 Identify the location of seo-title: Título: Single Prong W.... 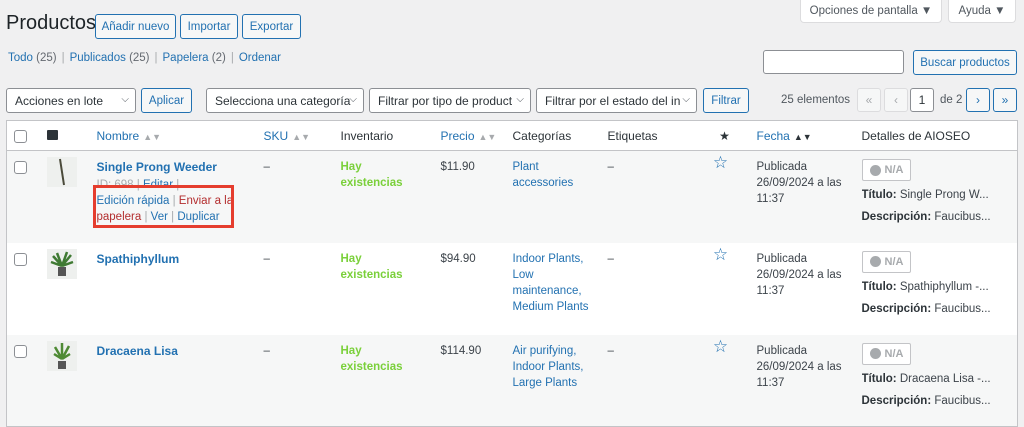
(925, 195).